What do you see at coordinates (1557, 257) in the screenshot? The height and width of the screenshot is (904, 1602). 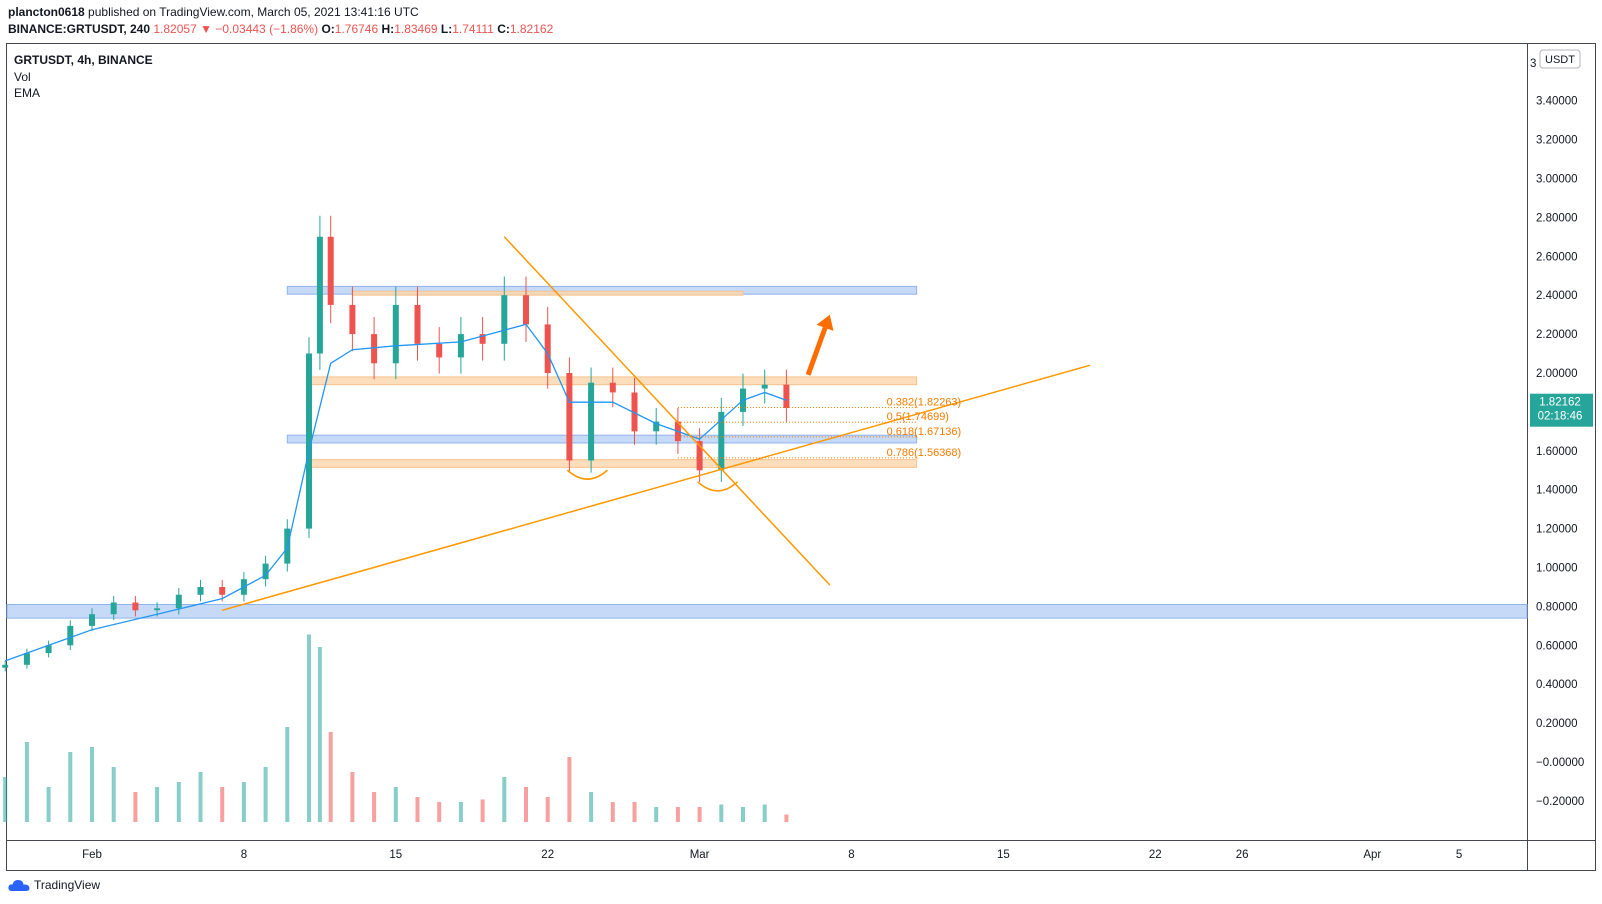 I see `price-tick-label: 2.60000` at bounding box center [1557, 257].